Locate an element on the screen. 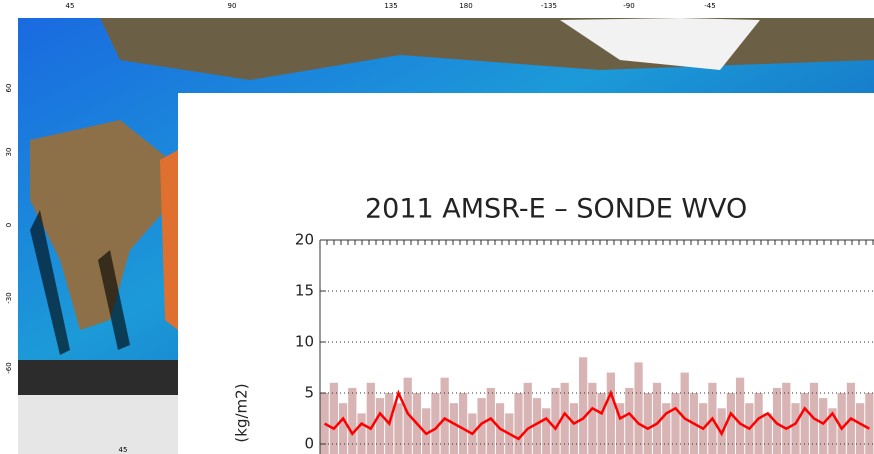 The height and width of the screenshot is (454, 874). map-lat-label: -60 is located at coordinates (9, 367).